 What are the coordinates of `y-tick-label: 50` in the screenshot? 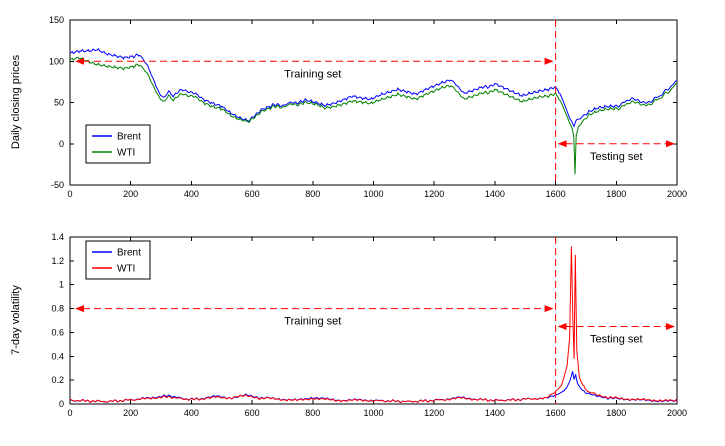 It's located at (59, 103).